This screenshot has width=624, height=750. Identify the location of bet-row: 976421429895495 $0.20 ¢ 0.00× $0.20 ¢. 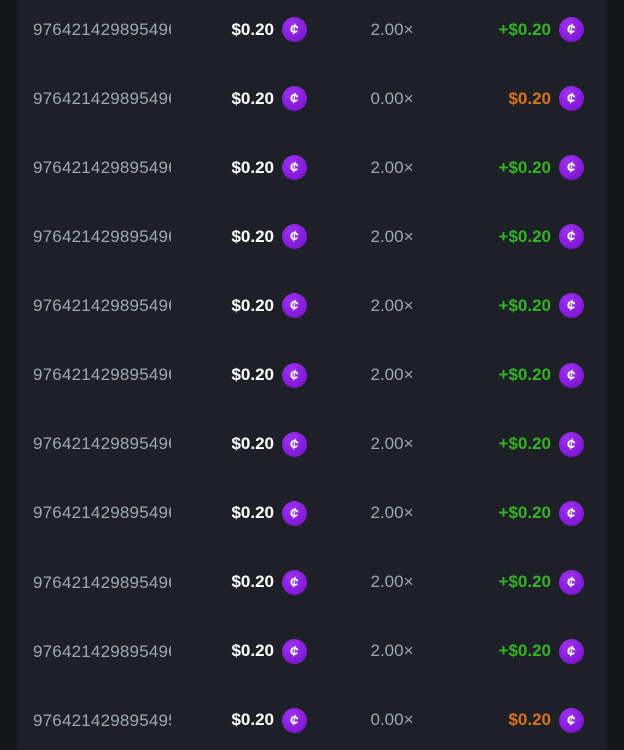
(312, 718).